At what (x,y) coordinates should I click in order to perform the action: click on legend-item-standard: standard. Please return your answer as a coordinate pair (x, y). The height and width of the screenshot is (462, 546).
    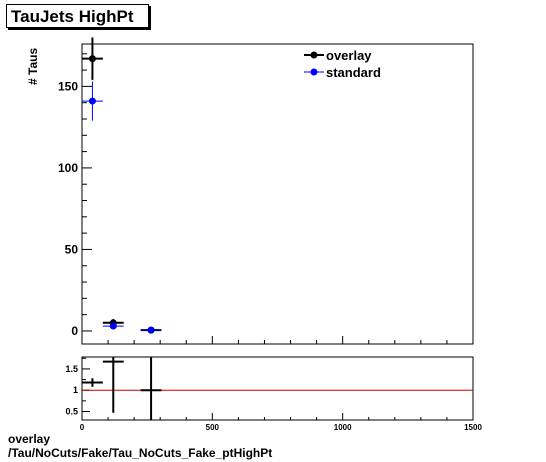
    Looking at the image, I should click on (342, 72).